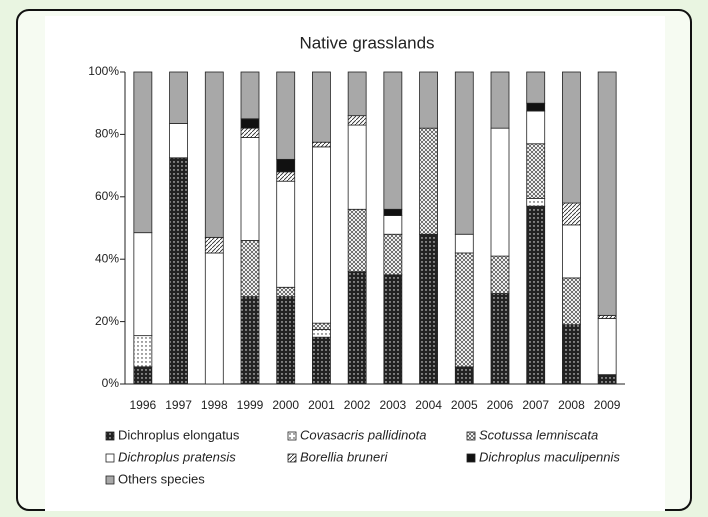 The image size is (708, 517). I want to click on x-tick-label: 2006, so click(500, 405).